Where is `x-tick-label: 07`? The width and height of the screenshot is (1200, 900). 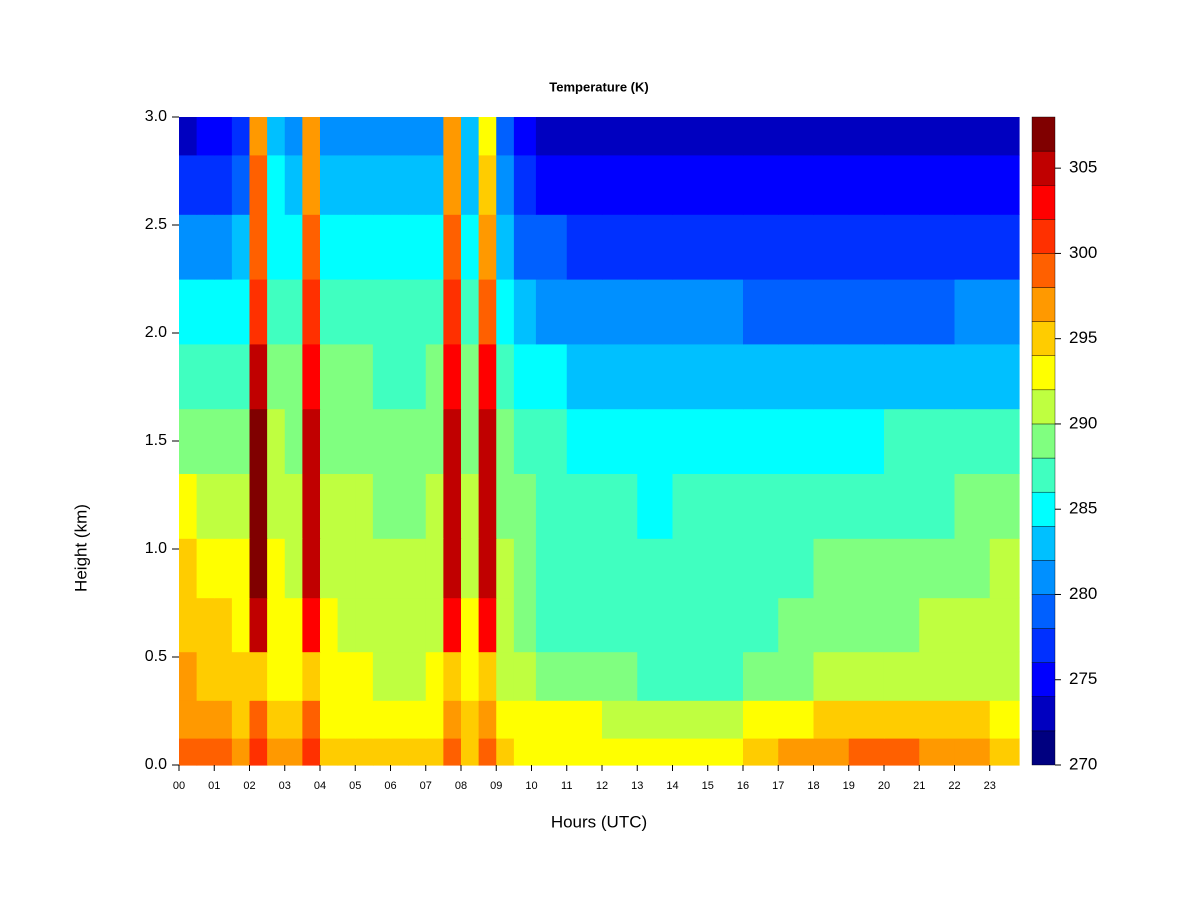 x-tick-label: 07 is located at coordinates (426, 786).